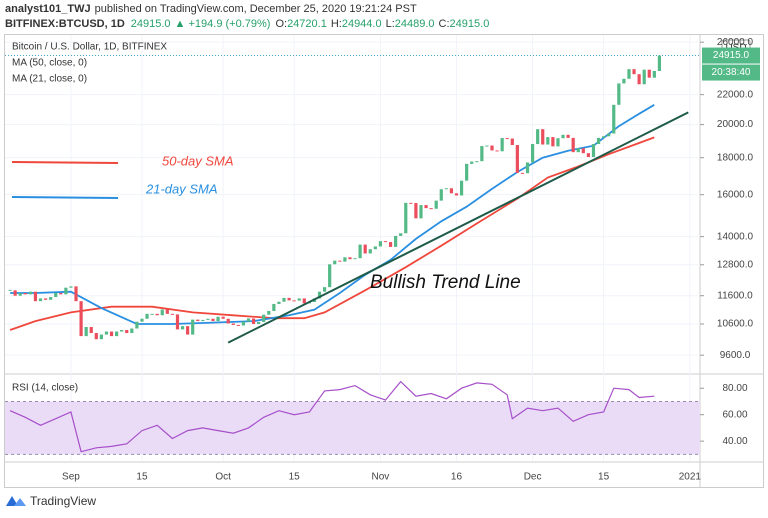 The image size is (768, 518). I want to click on h: 24944.0, so click(362, 24).